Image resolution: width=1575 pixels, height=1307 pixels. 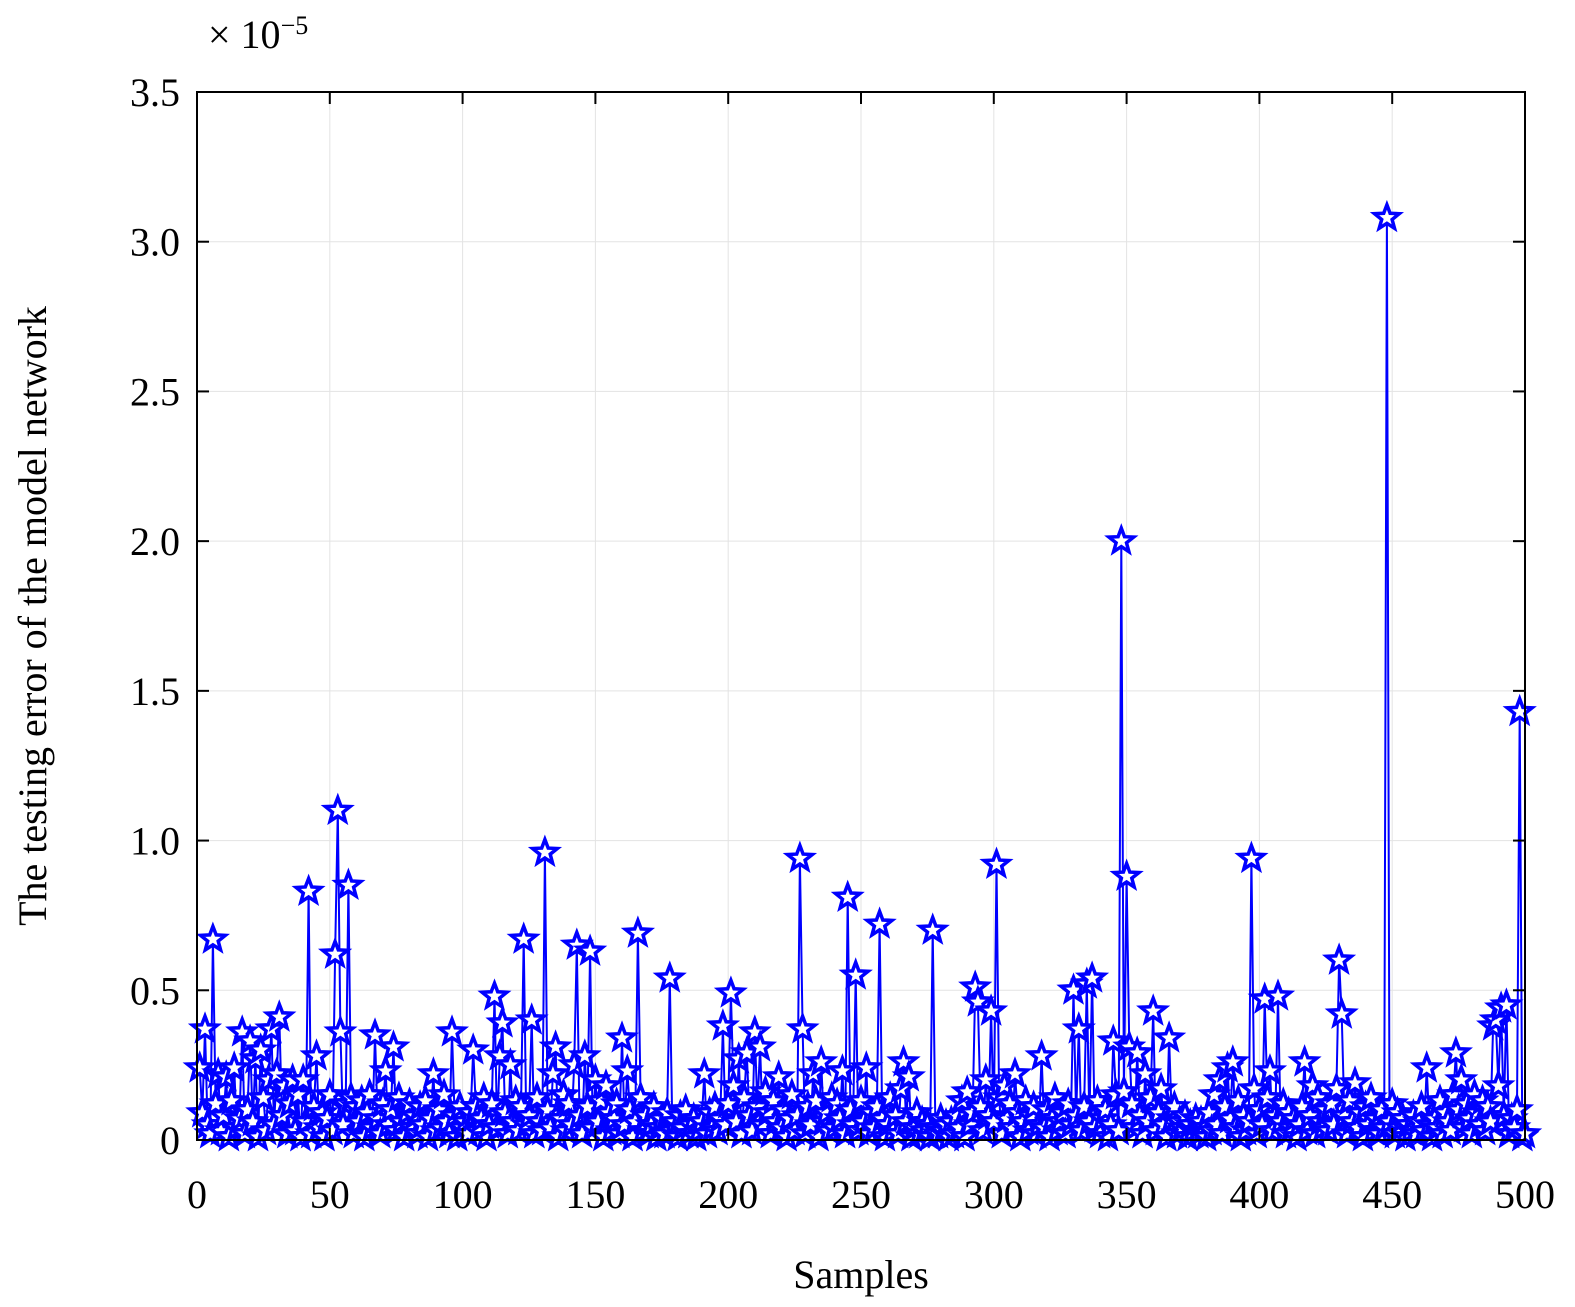 What do you see at coordinates (155, 841) in the screenshot?
I see `y-tick-label: 1.0` at bounding box center [155, 841].